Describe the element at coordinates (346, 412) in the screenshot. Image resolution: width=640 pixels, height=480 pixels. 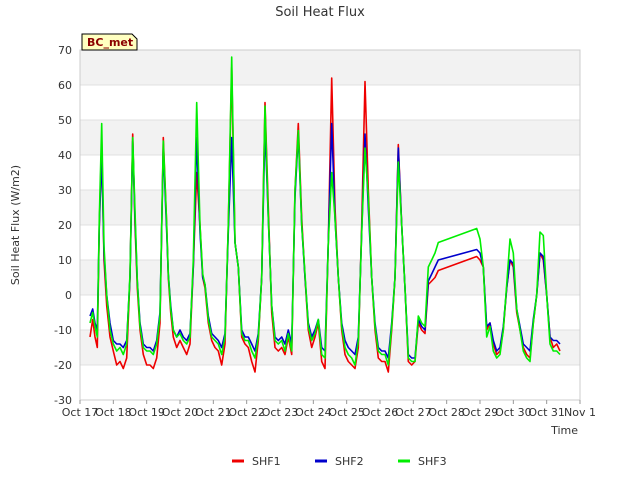
I see `x-tick-label: Oct 25` at that location.